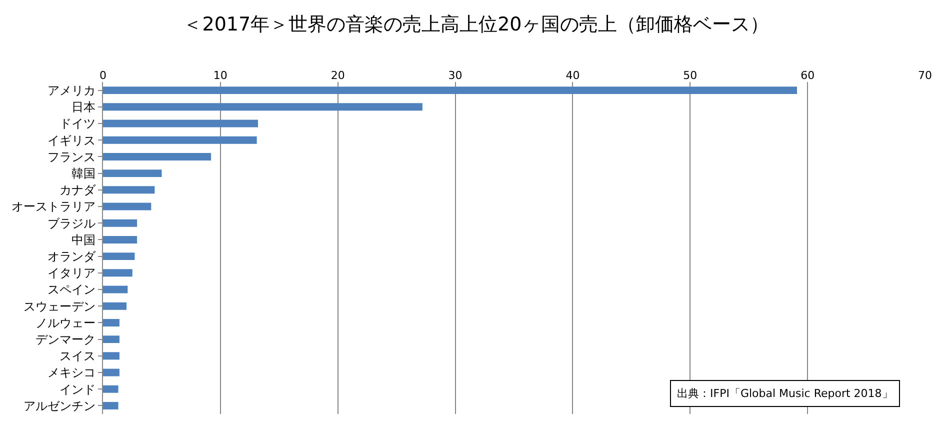 The width and height of the screenshot is (952, 432). I want to click on y-tick-label: 韓国, so click(84, 173).